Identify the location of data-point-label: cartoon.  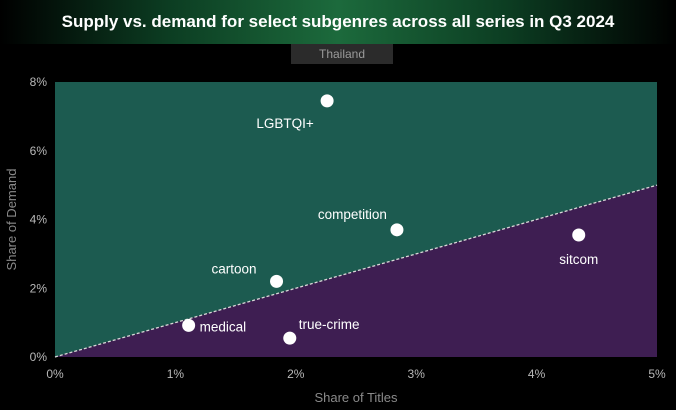
(234, 268).